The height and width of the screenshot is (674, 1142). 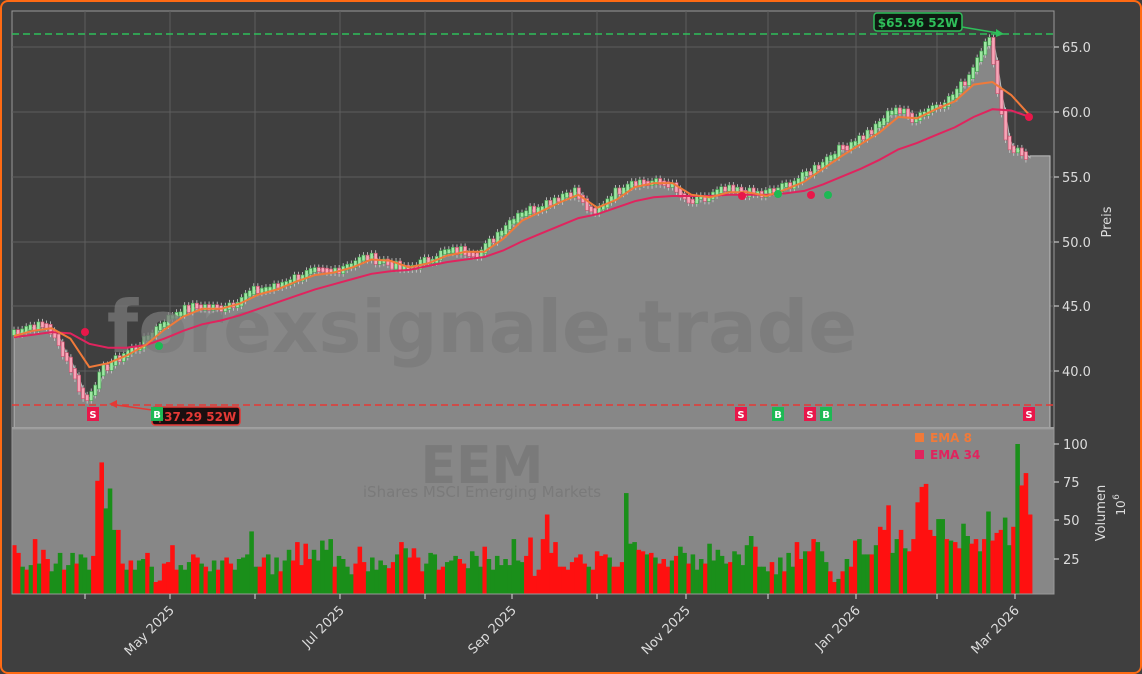 What do you see at coordinates (1071, 560) in the screenshot?
I see `volume-tick-label: 25` at bounding box center [1071, 560].